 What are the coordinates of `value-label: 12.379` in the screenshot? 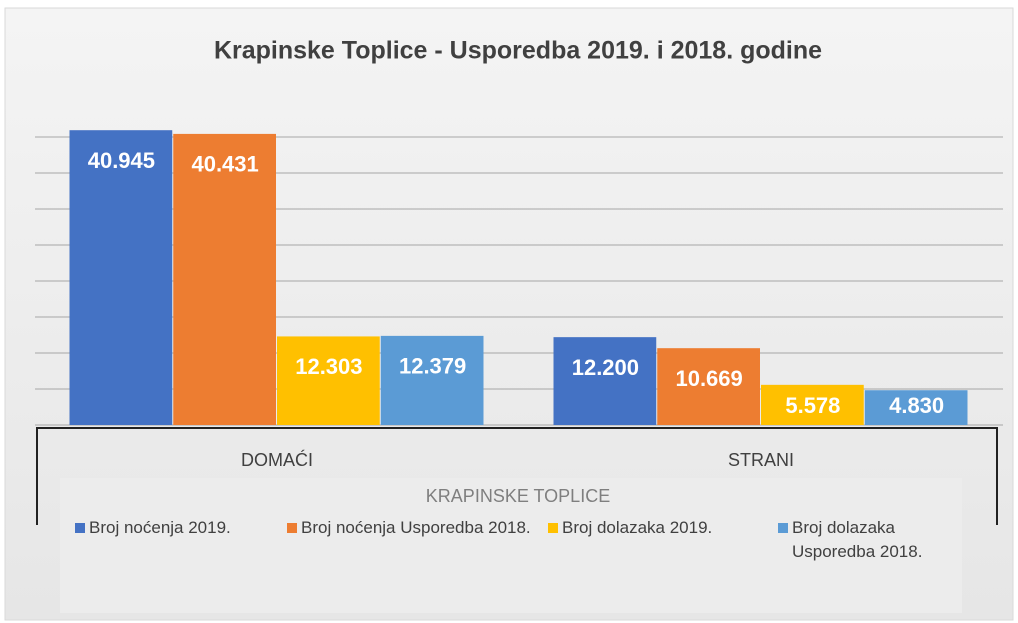 It's located at (432, 366).